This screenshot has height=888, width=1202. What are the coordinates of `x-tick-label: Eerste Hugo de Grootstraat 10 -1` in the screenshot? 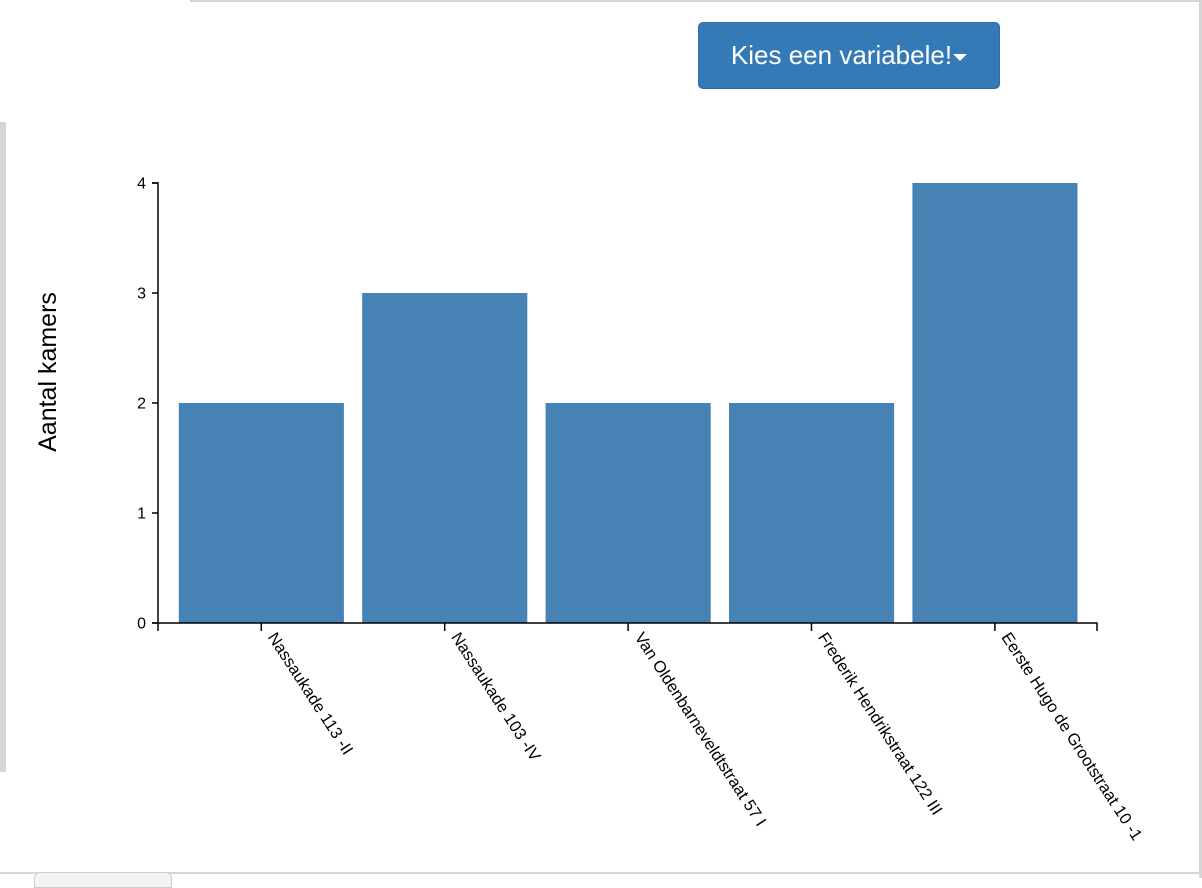 It's located at (1072, 736).